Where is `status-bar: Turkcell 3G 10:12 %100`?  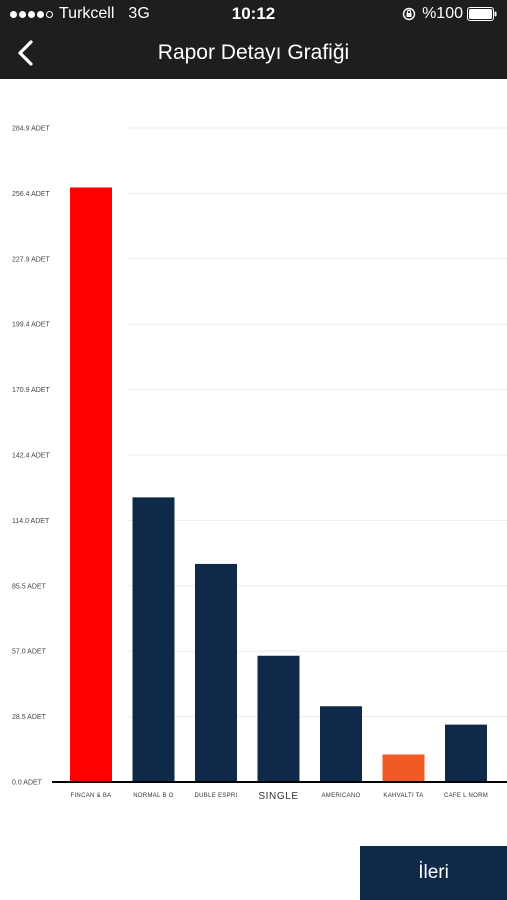
status-bar: Turkcell 3G 10:12 %100 is located at coordinates (253, 14).